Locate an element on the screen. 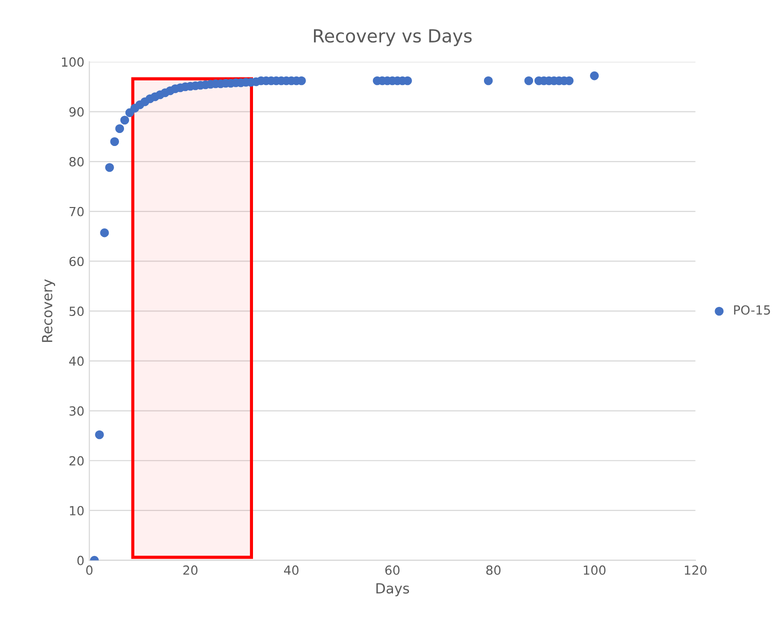 This screenshot has width=777, height=631. y-tick-label: 100 is located at coordinates (73, 62).